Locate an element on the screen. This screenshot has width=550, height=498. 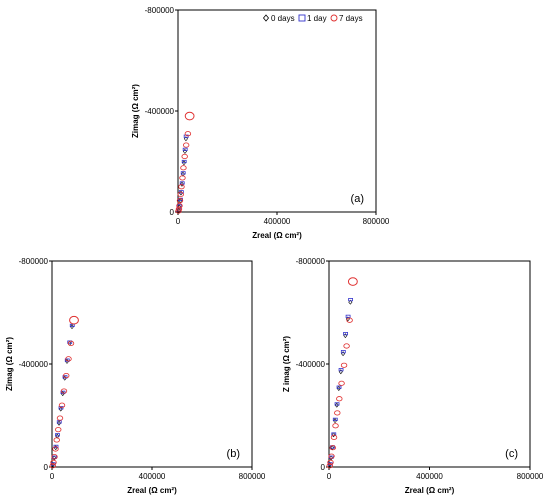
panel-label: (b) is located at coordinates (233, 454).